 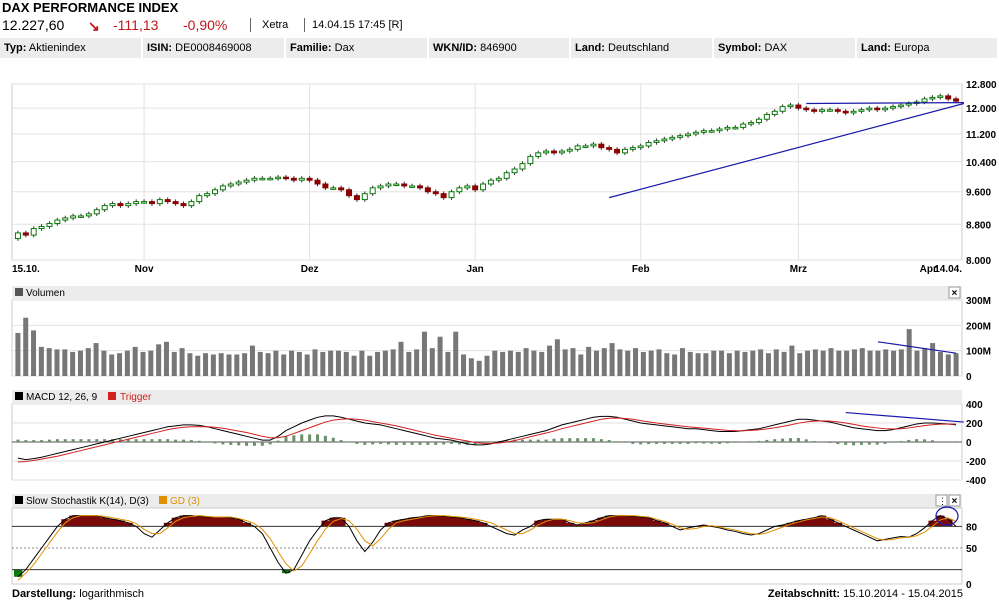 I want to click on stochastic-header, so click(x=487, y=501).